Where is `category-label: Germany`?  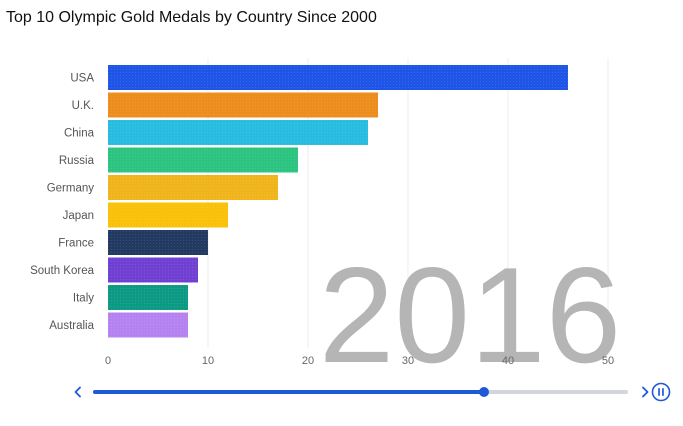
category-label: Germany is located at coordinates (71, 189).